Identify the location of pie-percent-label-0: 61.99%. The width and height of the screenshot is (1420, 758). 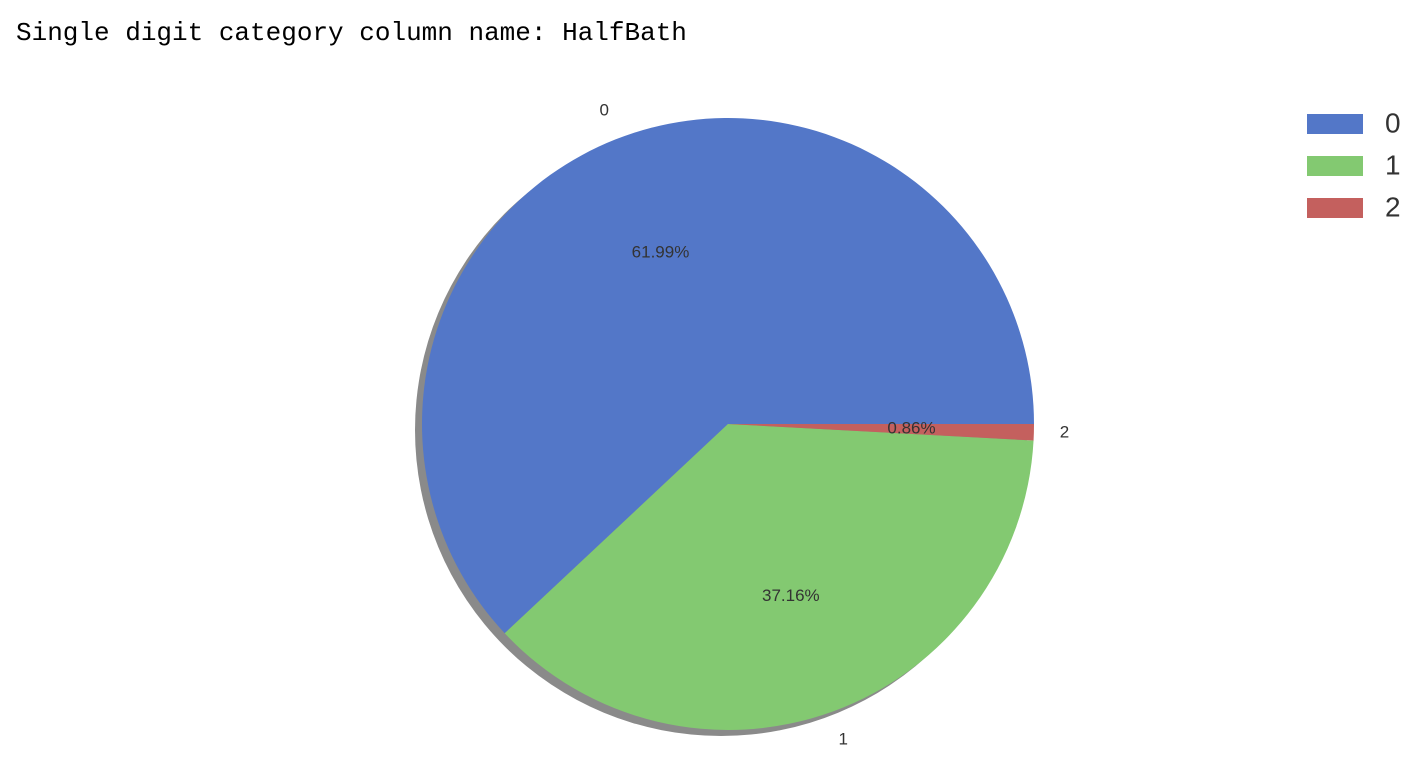
(661, 252).